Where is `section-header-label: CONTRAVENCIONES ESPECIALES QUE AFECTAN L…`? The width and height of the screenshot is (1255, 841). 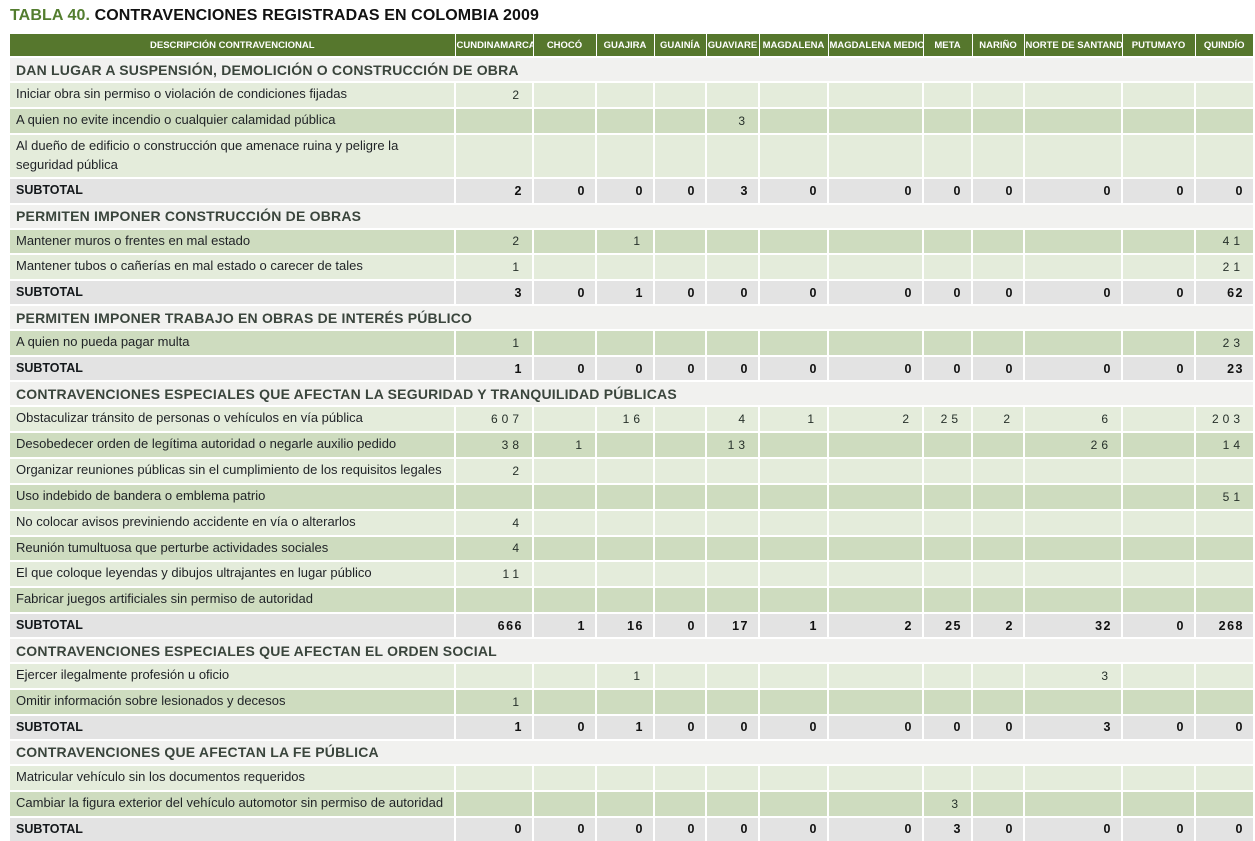
section-header-label: CONTRAVENCIONES ESPECIALES QUE AFECTAN L… is located at coordinates (631, 393).